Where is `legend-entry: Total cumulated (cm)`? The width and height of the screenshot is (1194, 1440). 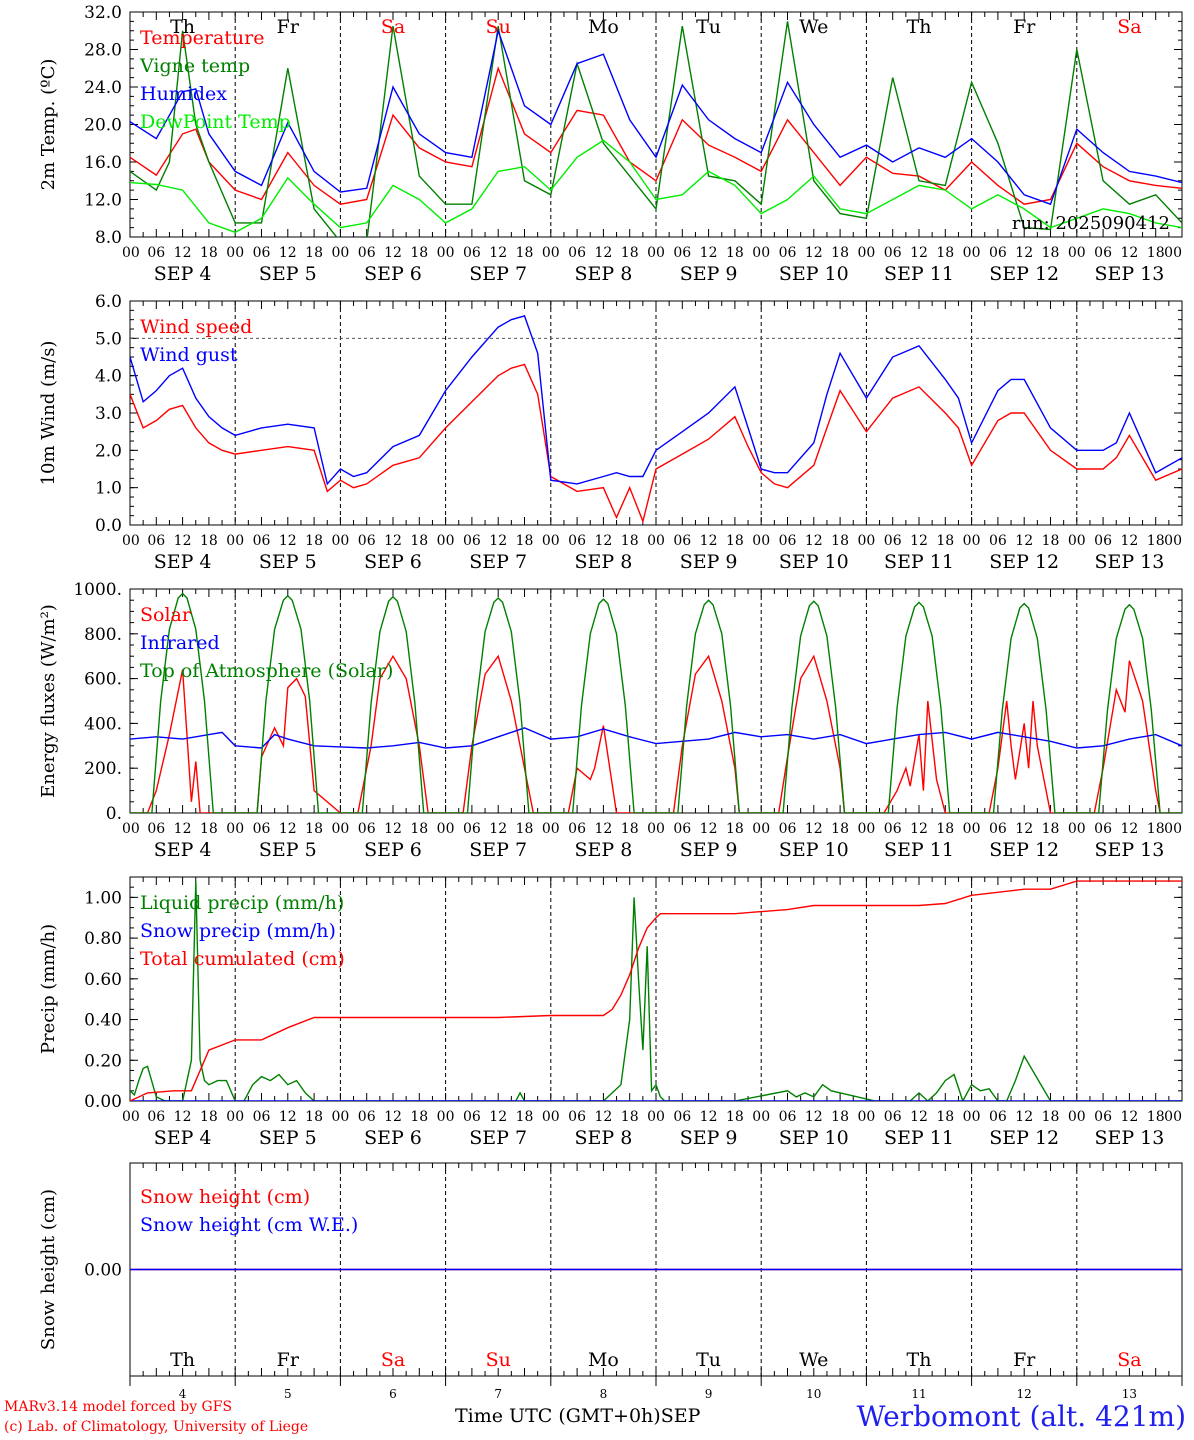 legend-entry: Total cumulated (cm) is located at coordinates (242, 959).